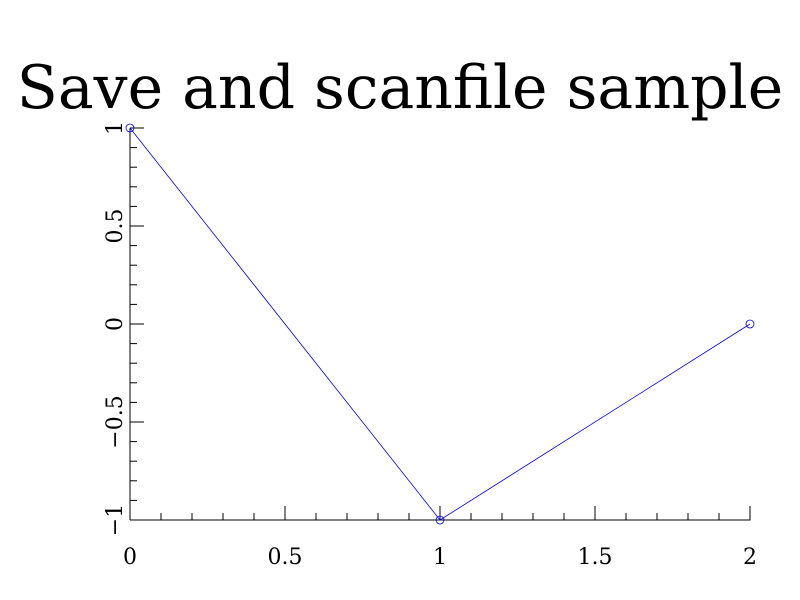 This screenshot has width=800, height=600. Describe the element at coordinates (130, 557) in the screenshot. I see `x-tick-label: 0` at that location.